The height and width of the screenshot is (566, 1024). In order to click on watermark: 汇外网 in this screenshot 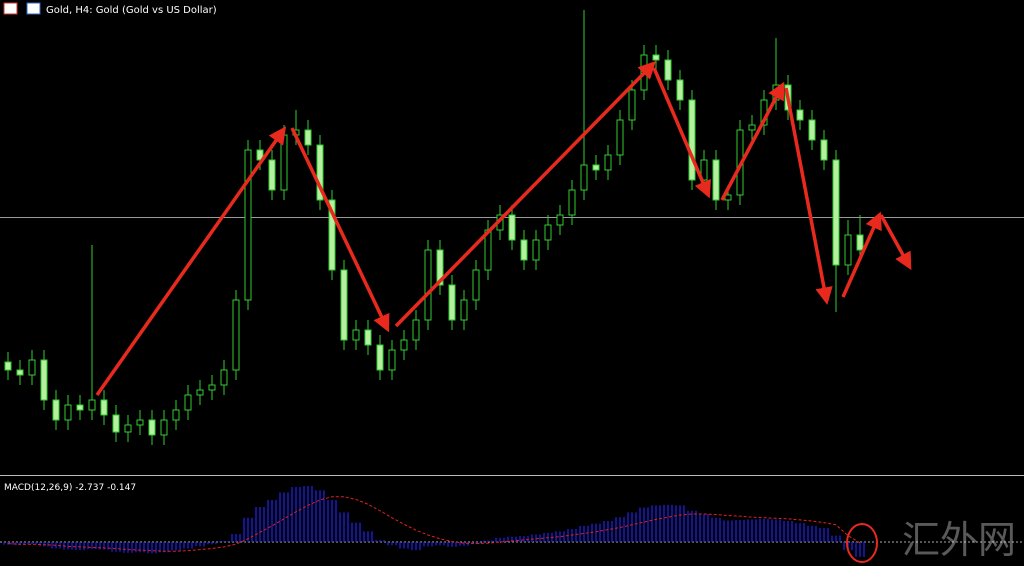, I will do `click(959, 540)`.